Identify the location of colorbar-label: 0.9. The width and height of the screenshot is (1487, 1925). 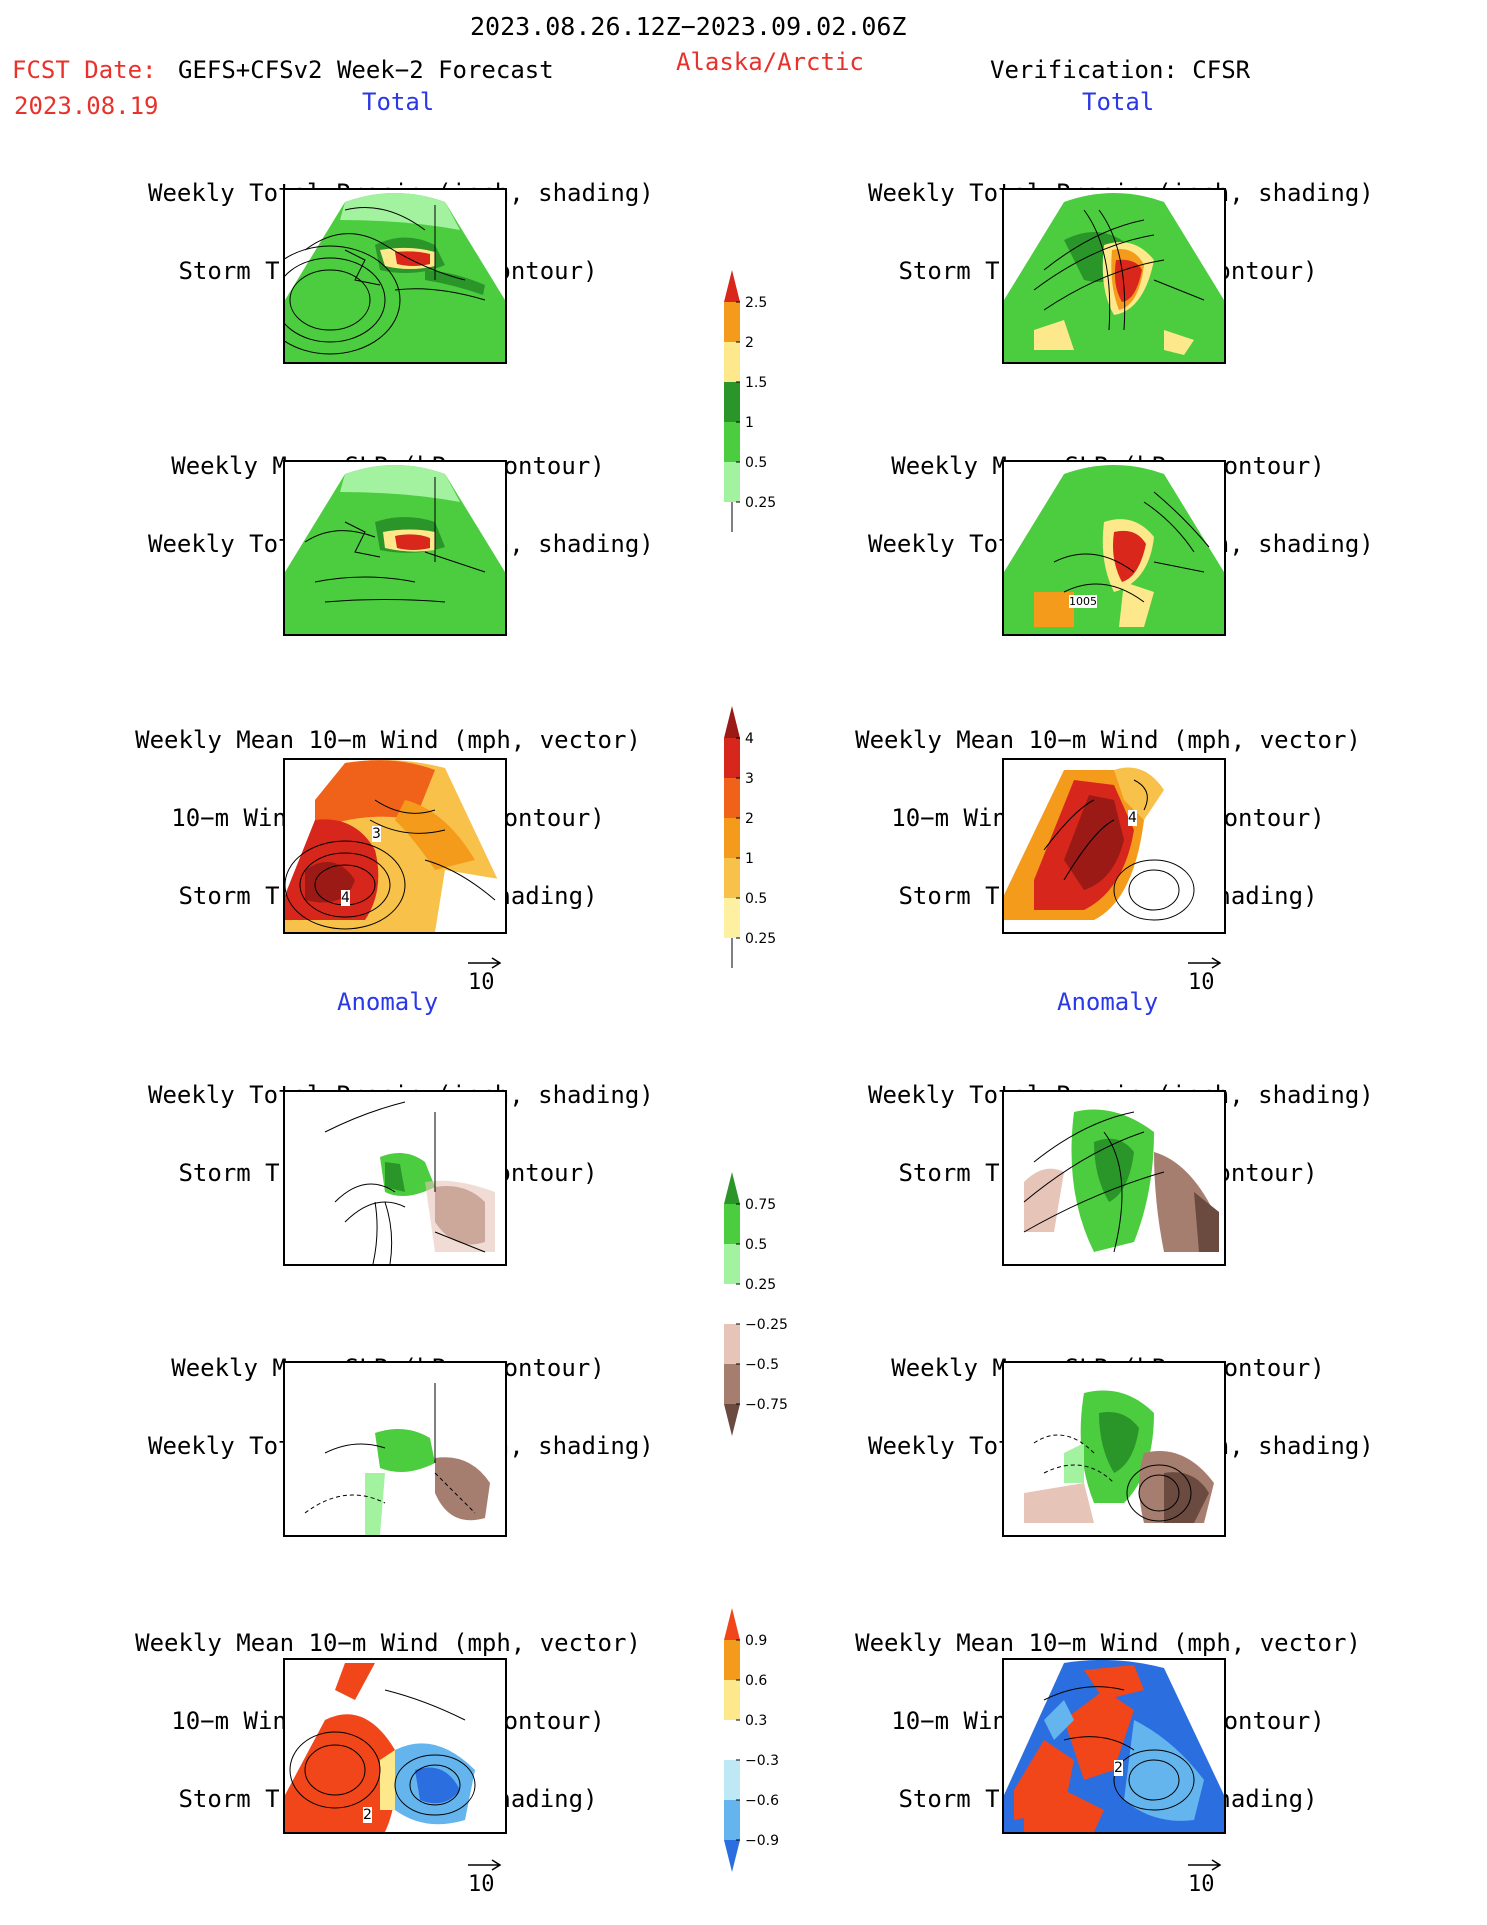
(756, 1641).